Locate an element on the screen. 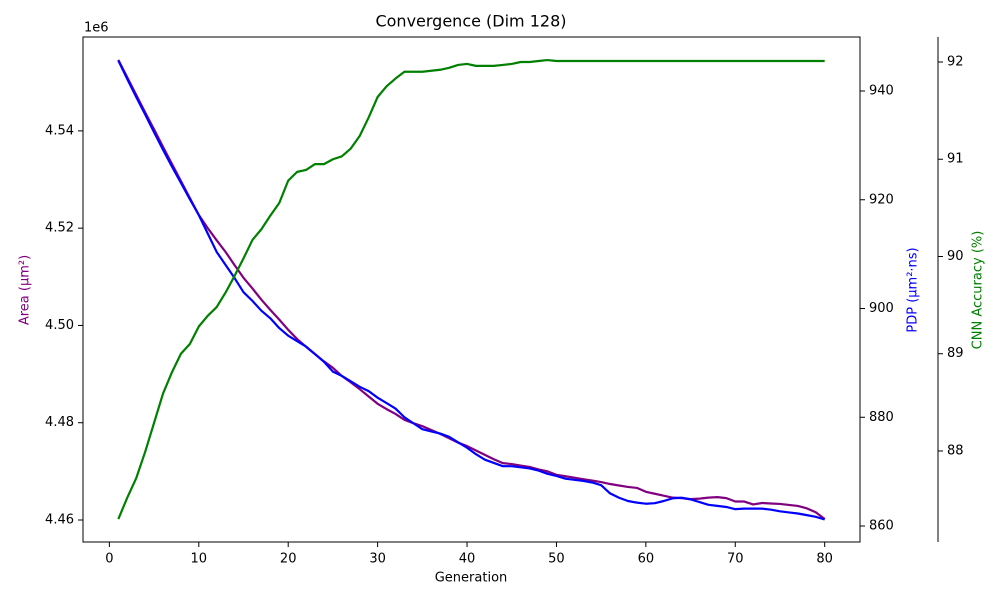  y-tick-label: 4.50 is located at coordinates (59, 325).